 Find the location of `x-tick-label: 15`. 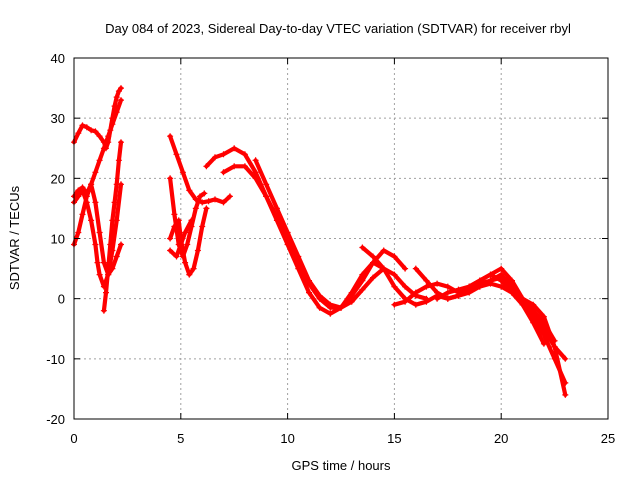

x-tick-label: 15 is located at coordinates (394, 438).